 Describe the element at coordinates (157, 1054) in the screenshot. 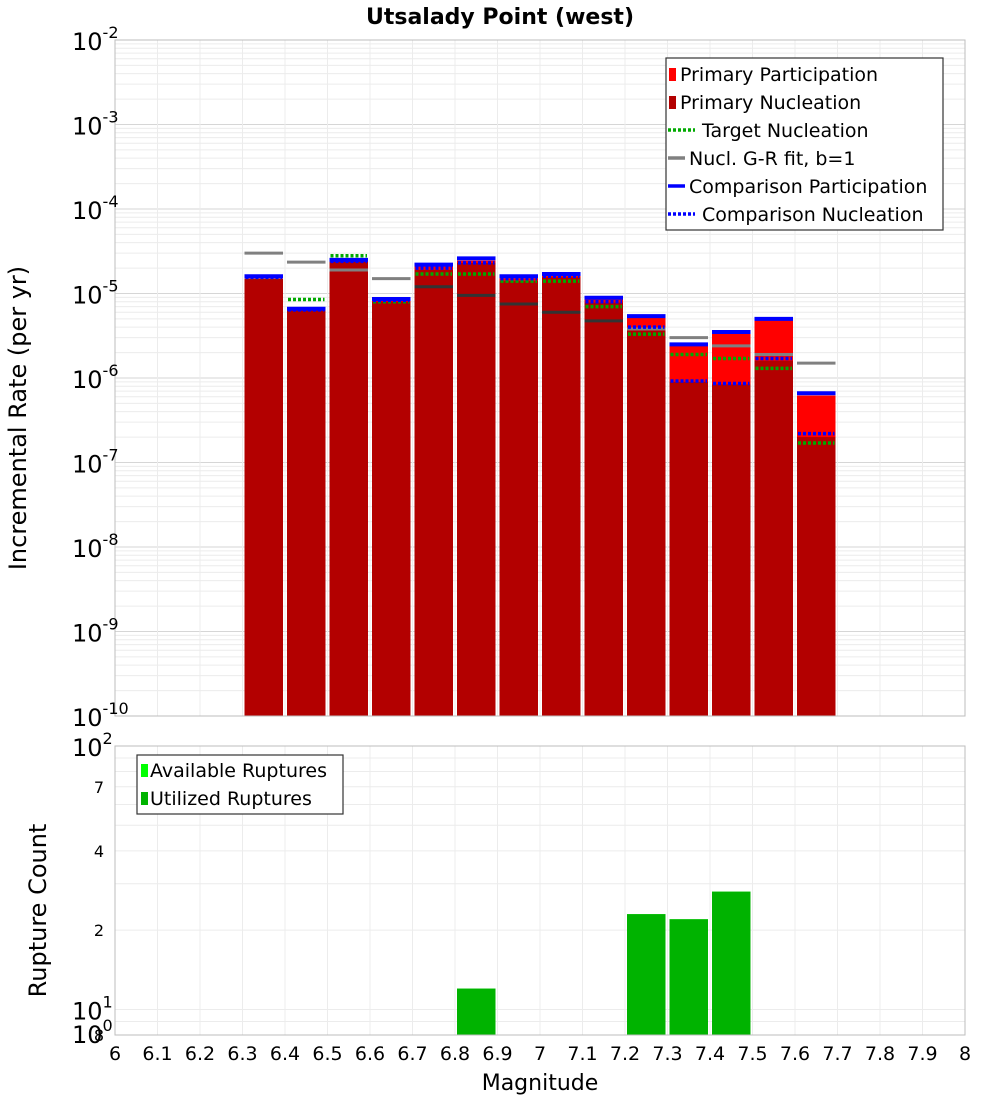

I see `x-tick-label: 6.1` at that location.